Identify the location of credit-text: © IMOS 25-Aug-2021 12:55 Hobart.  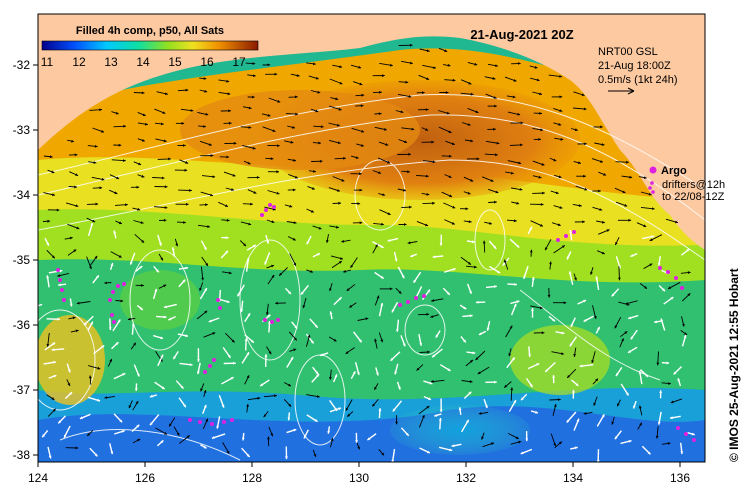
(734, 365).